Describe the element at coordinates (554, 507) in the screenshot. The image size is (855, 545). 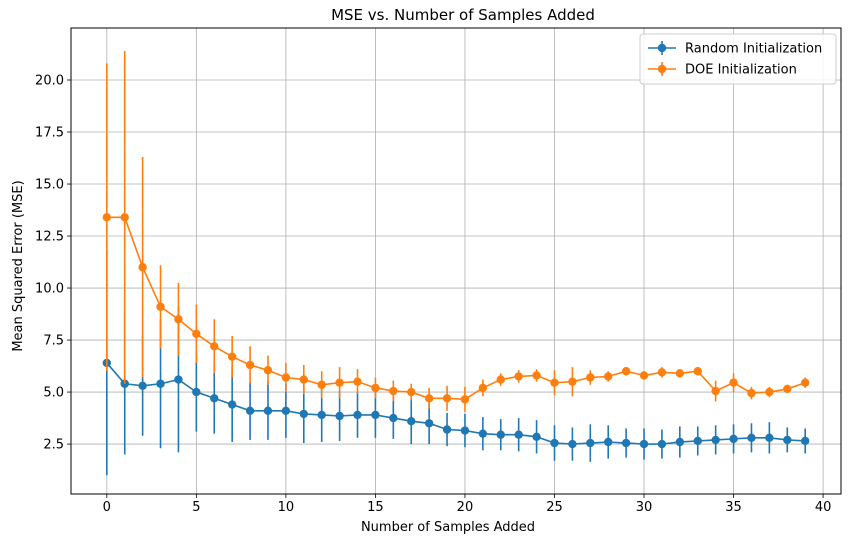
I see `x-tick-label: 25` at that location.